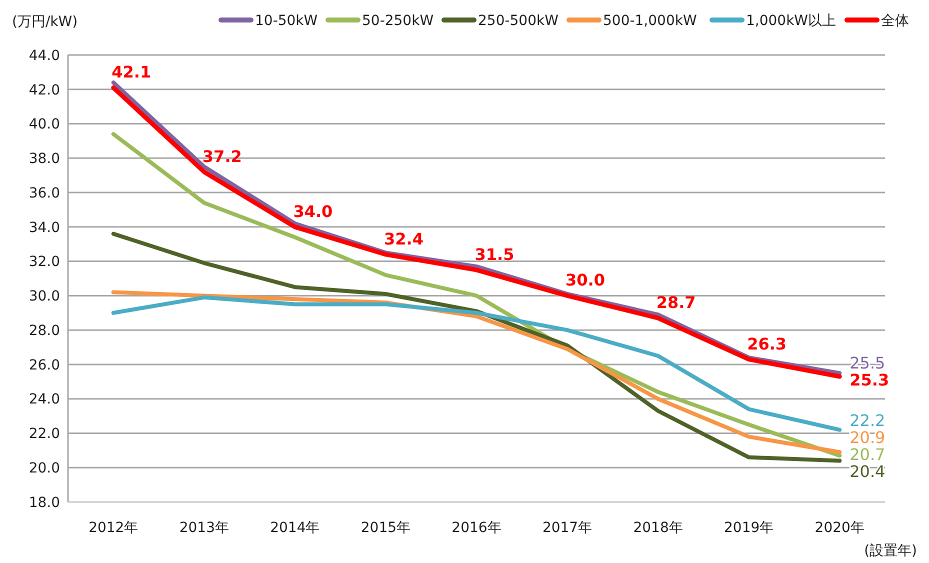 The width and height of the screenshot is (929, 563). What do you see at coordinates (44, 193) in the screenshot?
I see `y-tick-label: 36.0` at bounding box center [44, 193].